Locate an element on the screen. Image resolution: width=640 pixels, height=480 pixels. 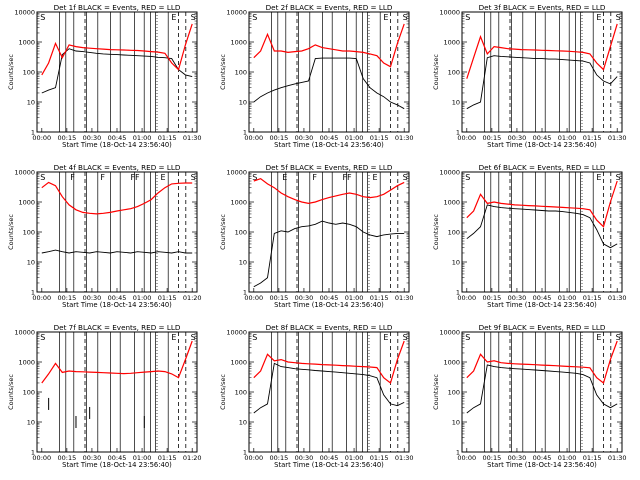
chart-title: Det 4f BLACK = Events, RED = LLD is located at coordinates (117, 167).